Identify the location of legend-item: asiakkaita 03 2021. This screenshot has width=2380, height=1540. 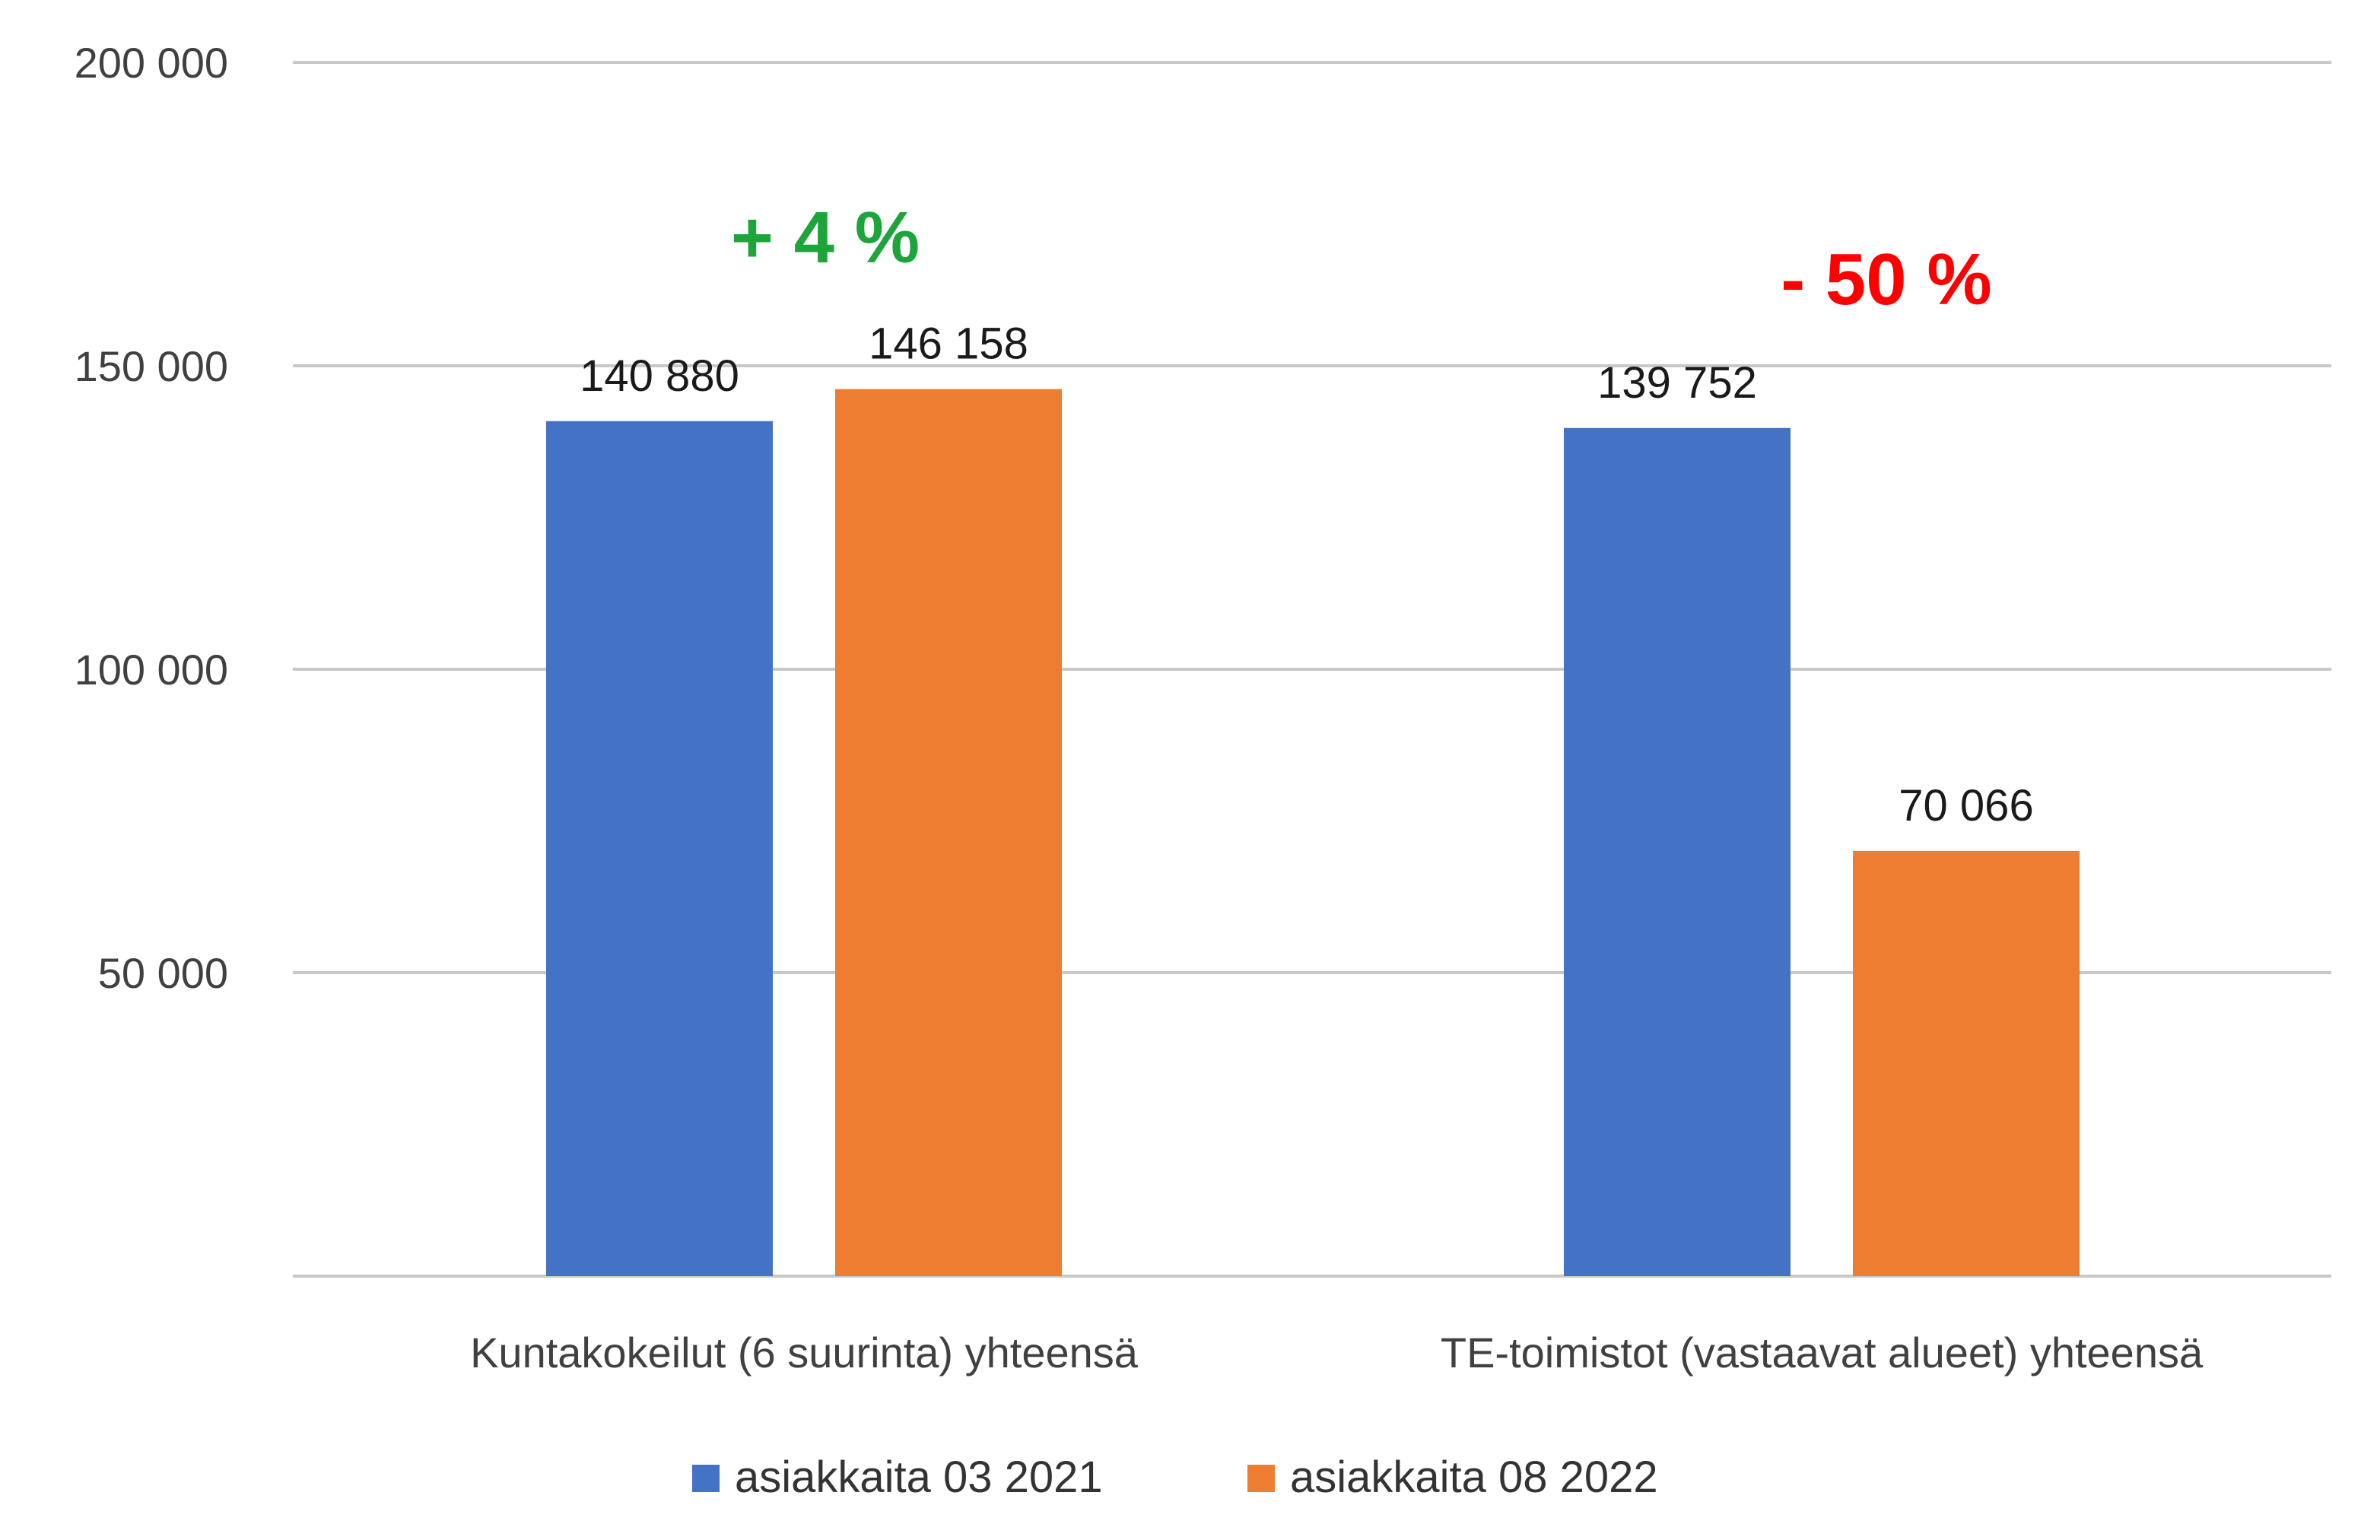
(897, 1477).